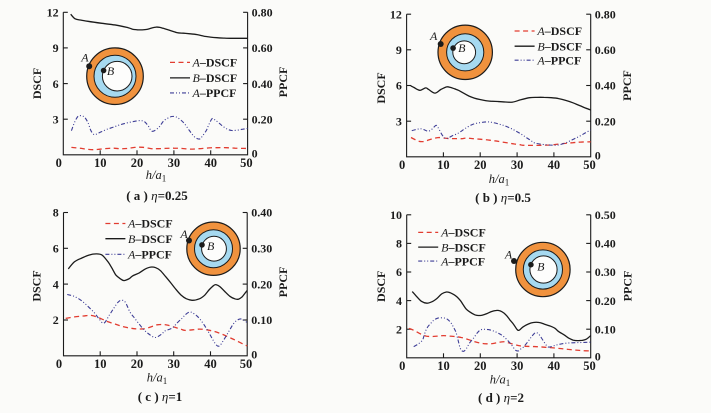  I want to click on svg-text: 0.50, so click(605, 215).